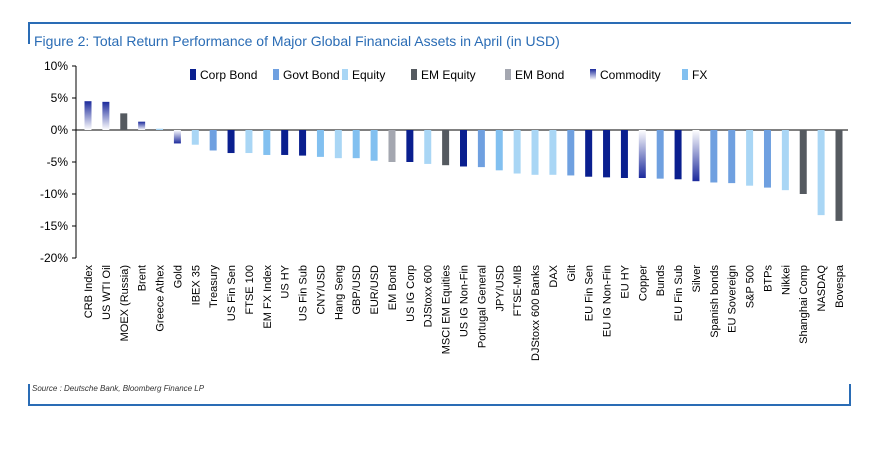  What do you see at coordinates (768, 278) in the screenshot?
I see `x-tick-label: BTPs` at bounding box center [768, 278].